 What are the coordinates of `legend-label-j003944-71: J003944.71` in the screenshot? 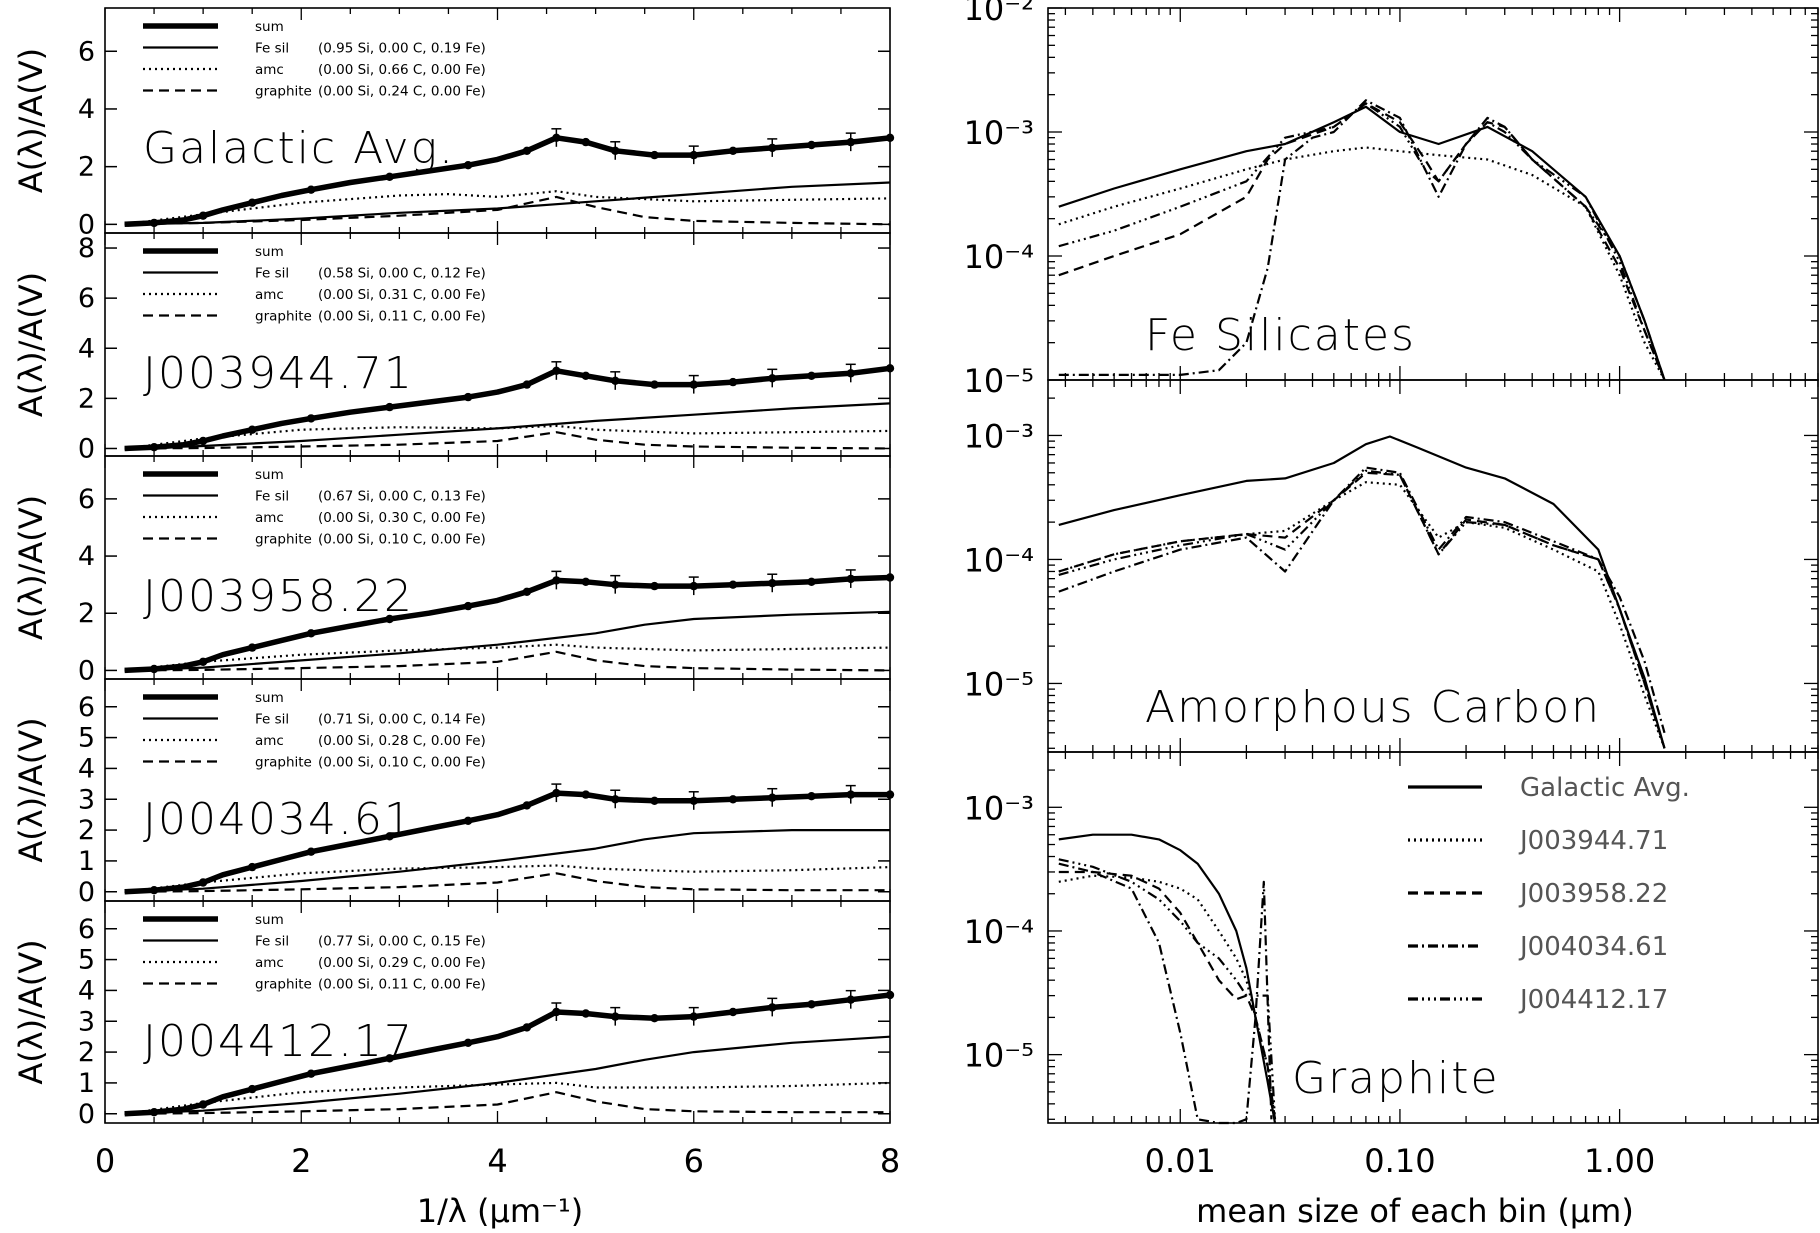 It's located at (1593, 841).